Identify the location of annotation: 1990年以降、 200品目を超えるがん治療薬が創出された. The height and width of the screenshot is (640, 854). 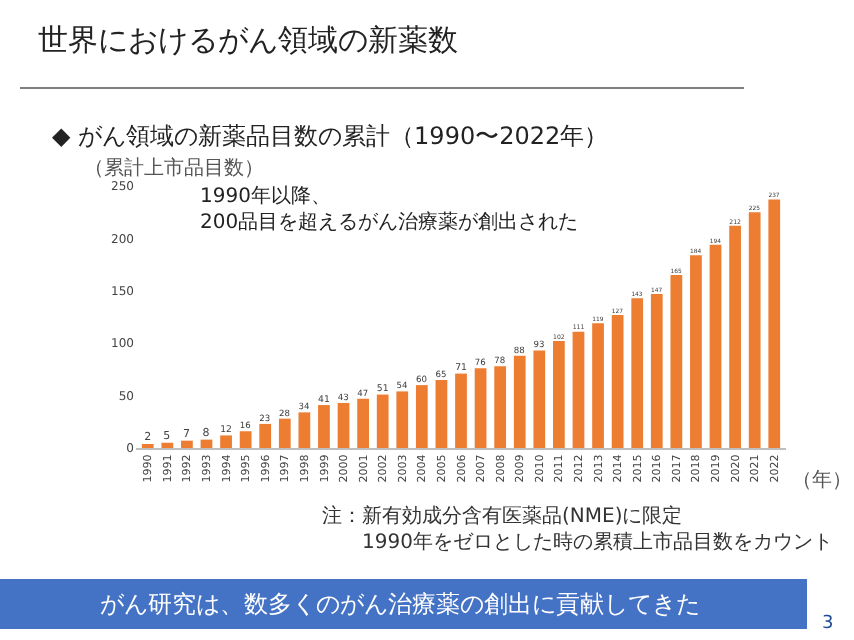
(389, 209).